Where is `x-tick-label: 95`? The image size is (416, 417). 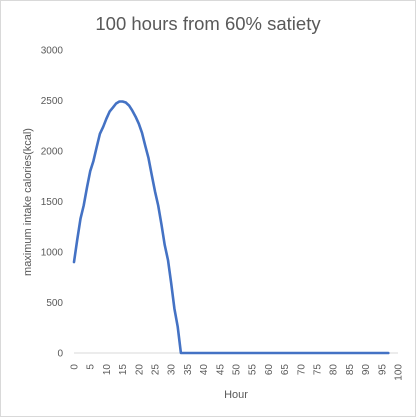
x-tick-label: 95 is located at coordinates (382, 370).